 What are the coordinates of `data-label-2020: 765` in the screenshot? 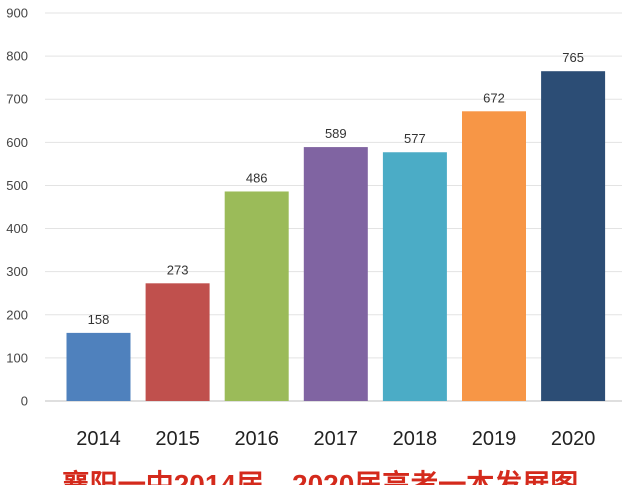 It's located at (573, 57).